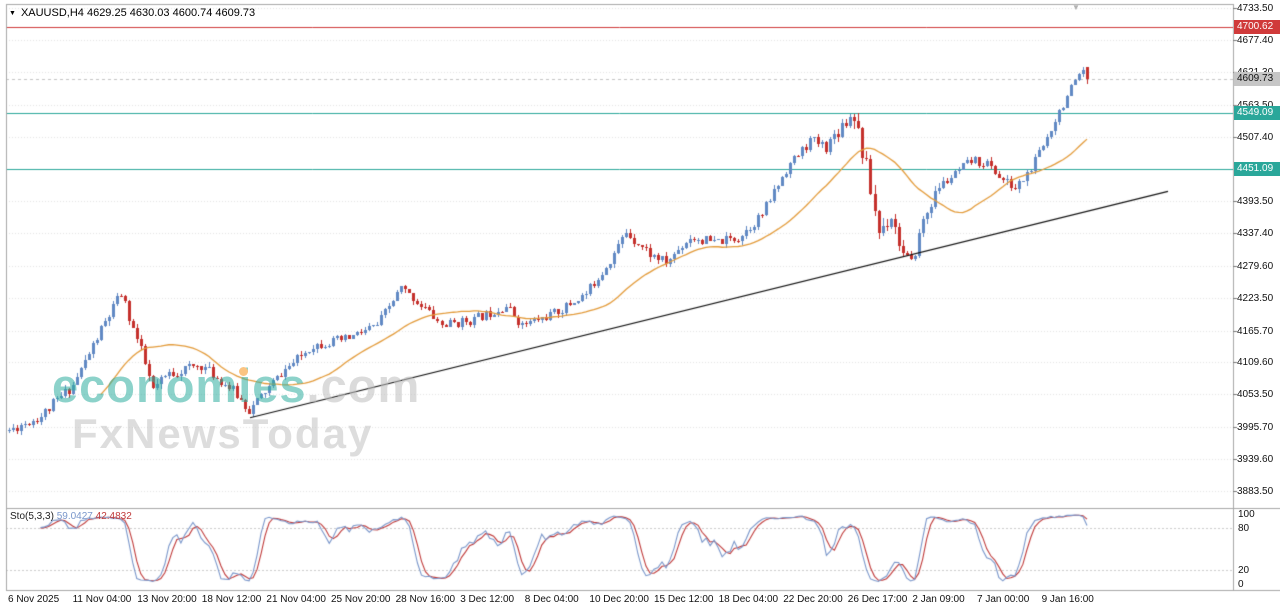 The image size is (1280, 616). Describe the element at coordinates (619, 599) in the screenshot. I see `time-axis-label: 10 Dec 20:00` at that location.